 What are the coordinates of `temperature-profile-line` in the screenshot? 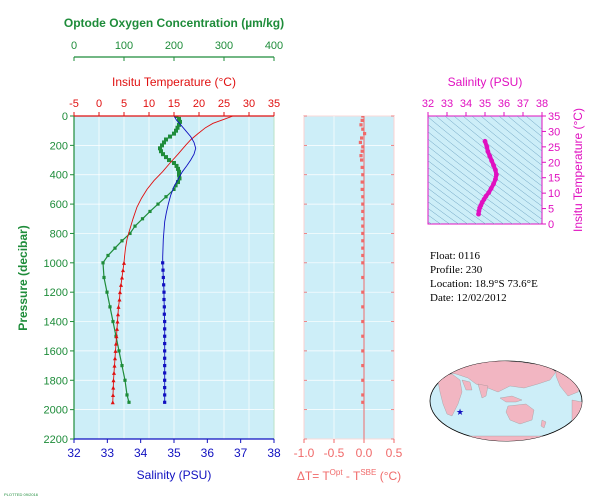 It's located at (178, 189).